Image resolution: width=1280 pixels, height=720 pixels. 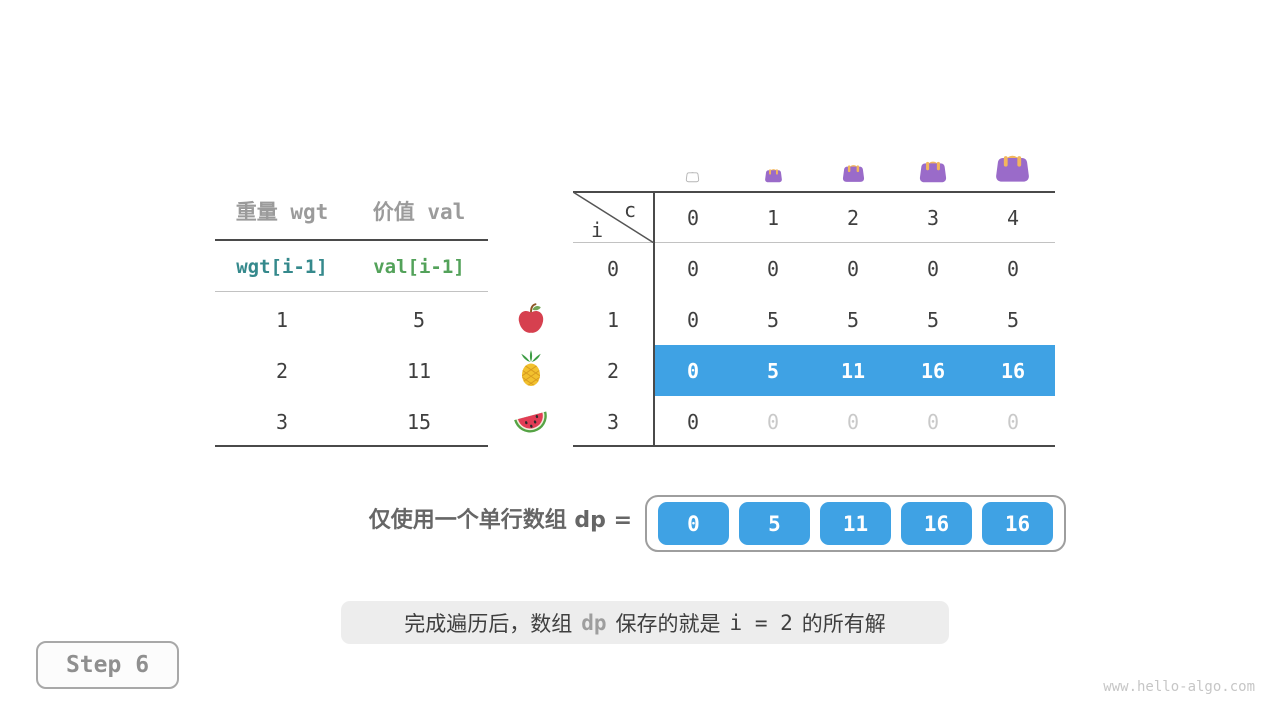 I want to click on item-value-1: 5, so click(x=419, y=320).